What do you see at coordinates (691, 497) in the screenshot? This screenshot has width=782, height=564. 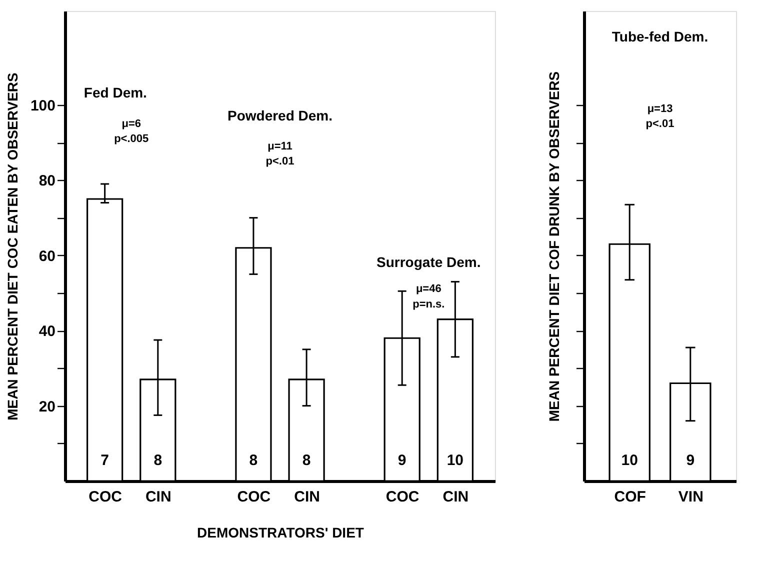 I see `x-tick-label: VIN` at bounding box center [691, 497].